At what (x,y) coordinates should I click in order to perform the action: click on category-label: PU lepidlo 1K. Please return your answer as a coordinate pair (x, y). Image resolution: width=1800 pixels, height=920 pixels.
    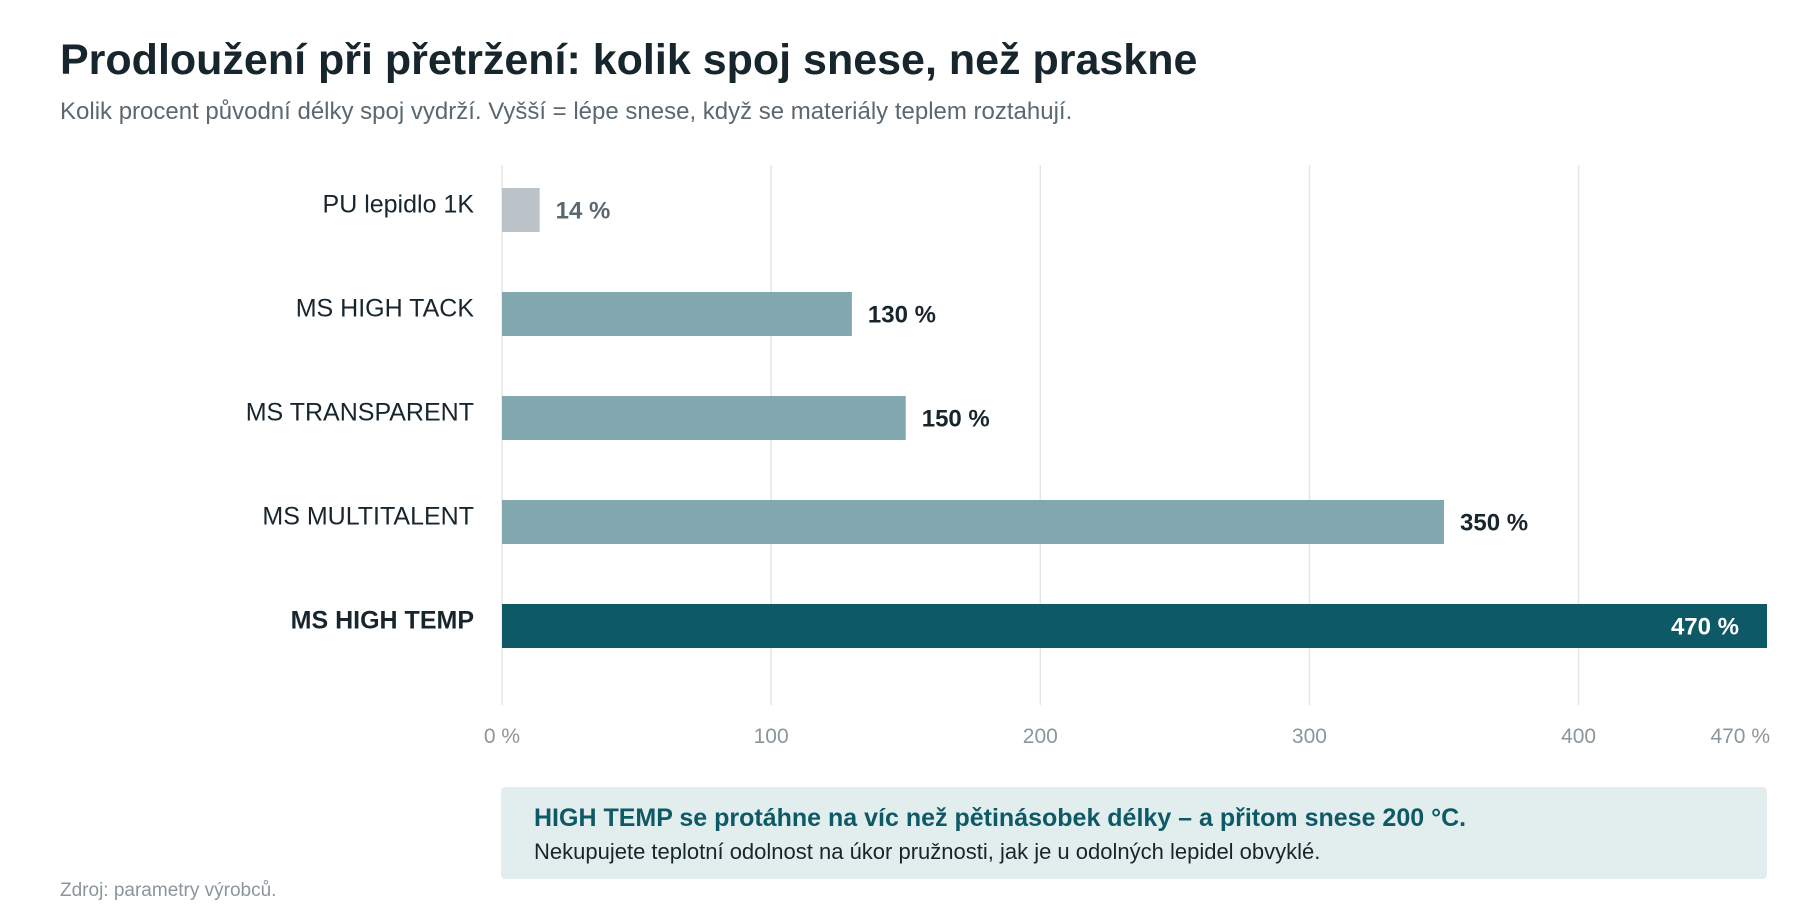
    Looking at the image, I should click on (399, 205).